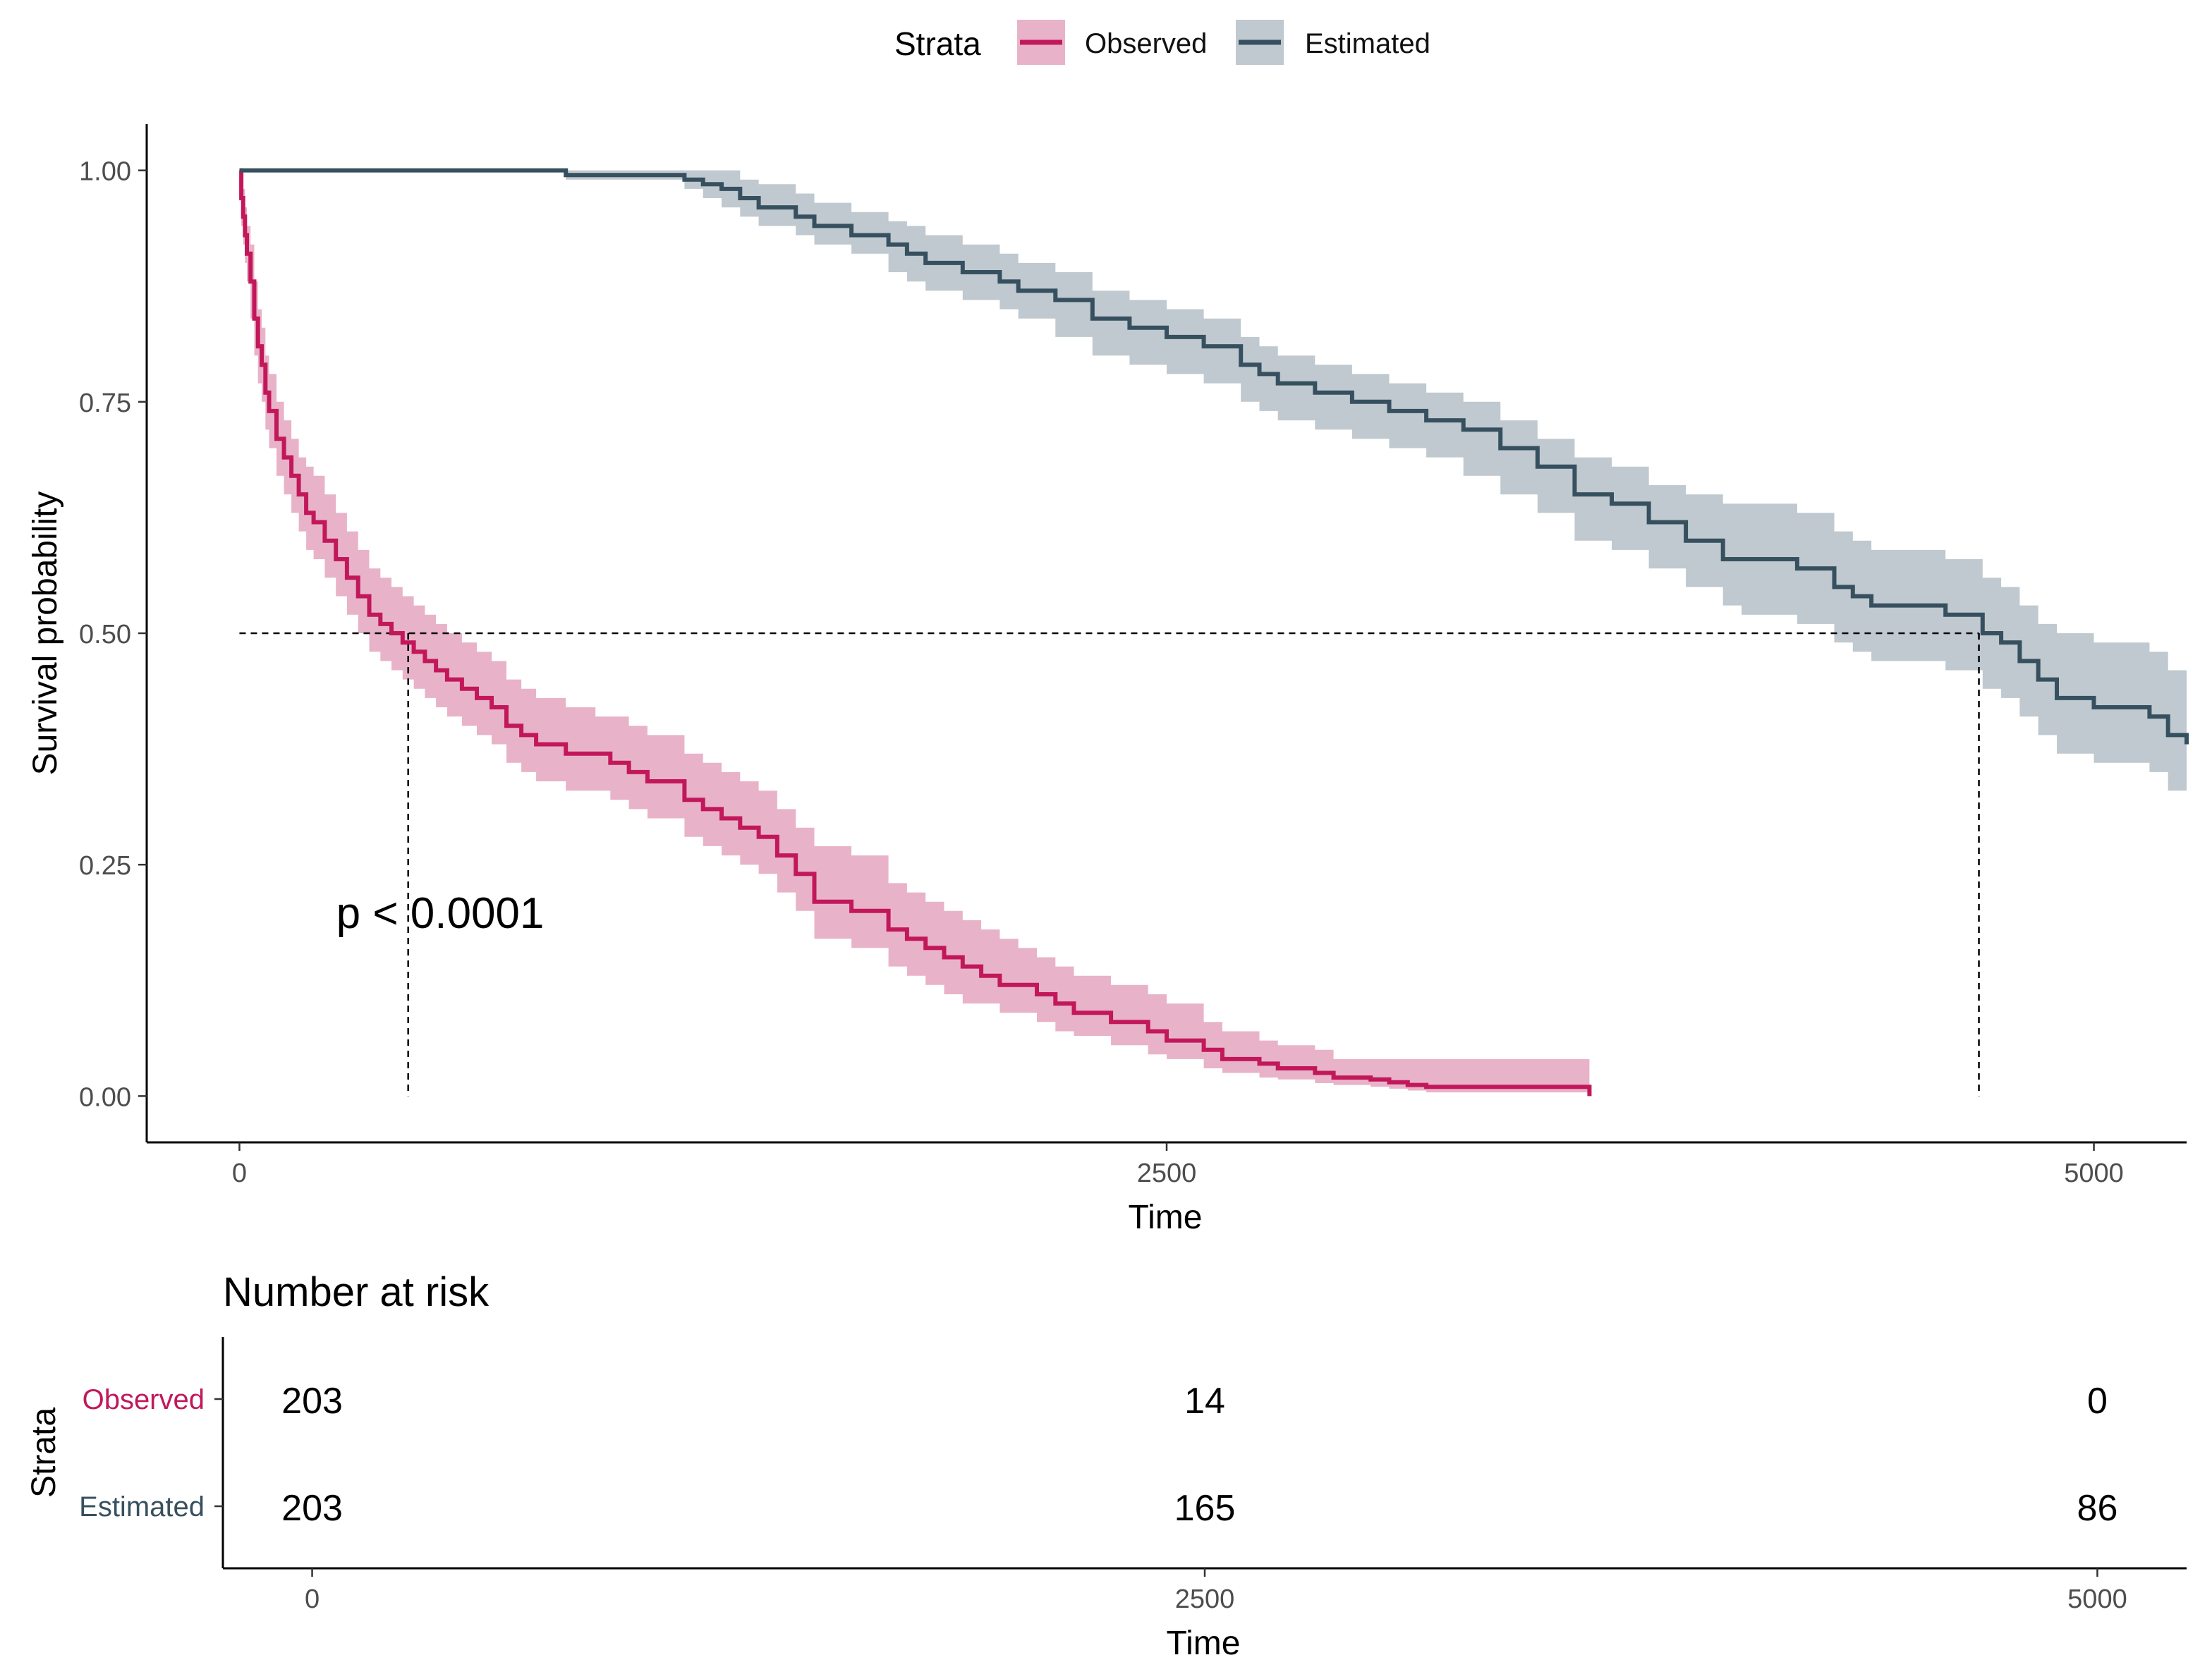 The width and height of the screenshot is (2212, 1679). Describe the element at coordinates (2098, 1508) in the screenshot. I see `risk-count-estimated: 86` at that location.